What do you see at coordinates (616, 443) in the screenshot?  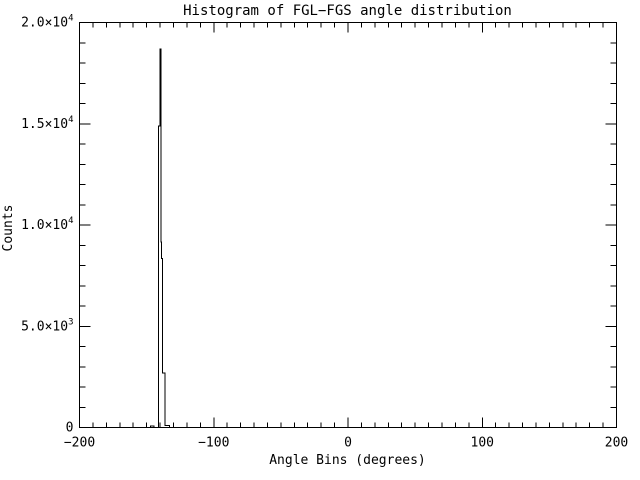 I see `x-tick-label: 200` at bounding box center [616, 443].